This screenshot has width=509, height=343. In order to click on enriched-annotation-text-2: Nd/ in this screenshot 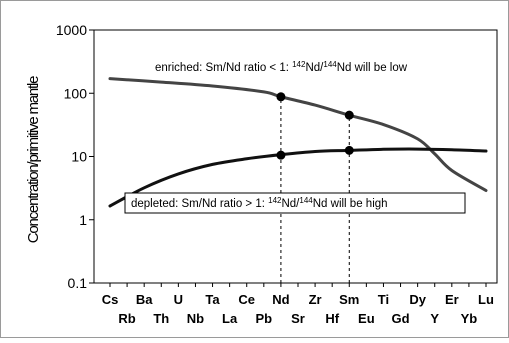, I will do `click(314, 68)`.